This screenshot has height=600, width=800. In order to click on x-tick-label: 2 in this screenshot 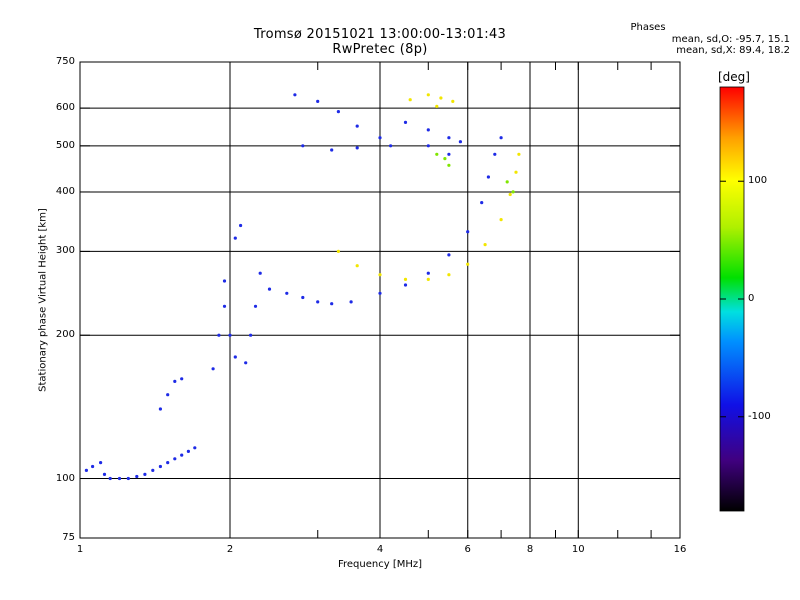, I will do `click(230, 549)`.